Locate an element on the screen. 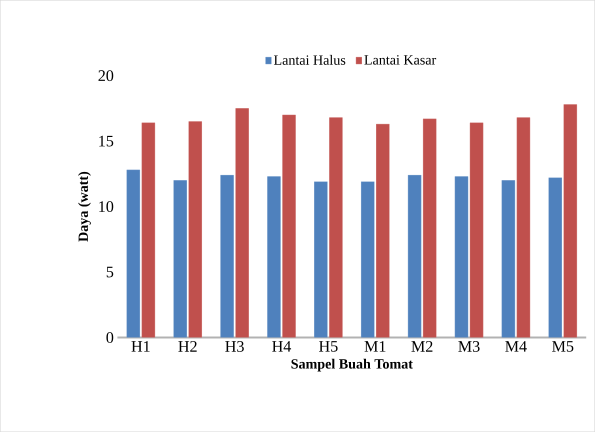 The image size is (595, 432). x-tick-label: H2 is located at coordinates (187, 346).